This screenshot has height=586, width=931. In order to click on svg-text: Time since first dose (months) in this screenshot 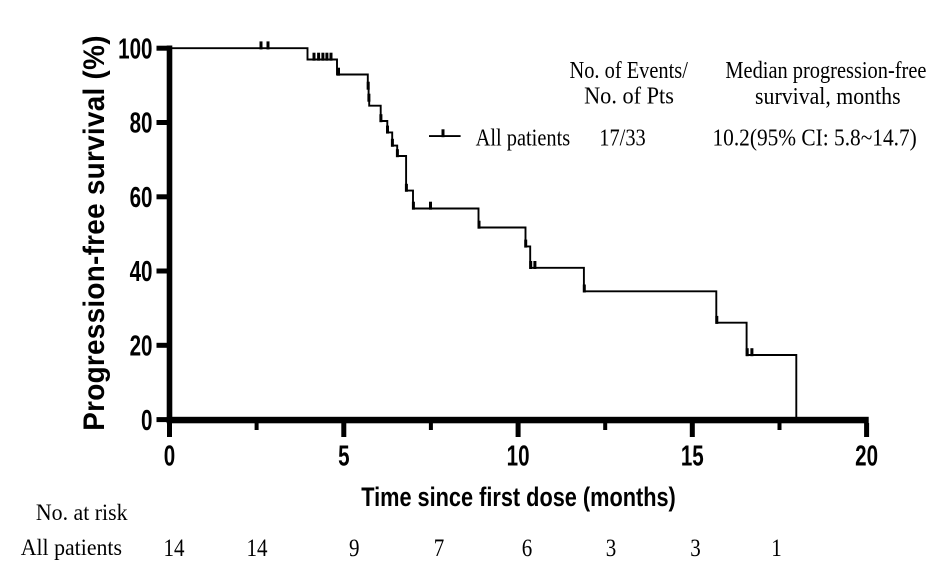, I will do `click(518, 498)`.